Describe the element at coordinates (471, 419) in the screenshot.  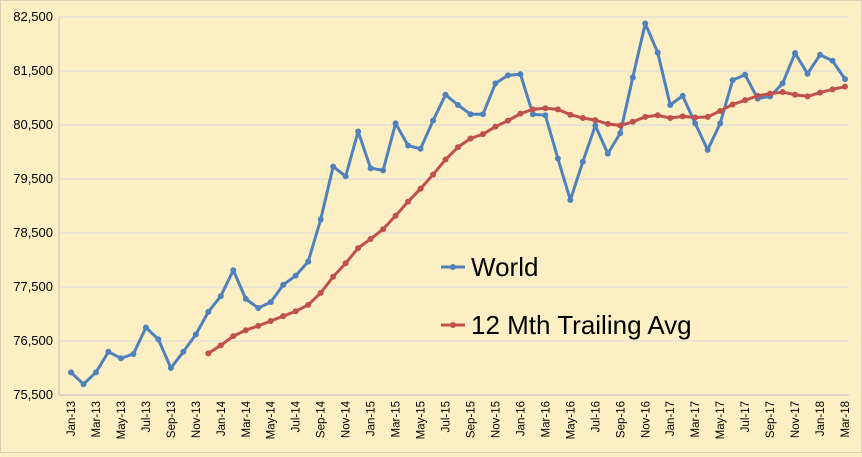
I see `x-tick-label: Sep-15` at that location.